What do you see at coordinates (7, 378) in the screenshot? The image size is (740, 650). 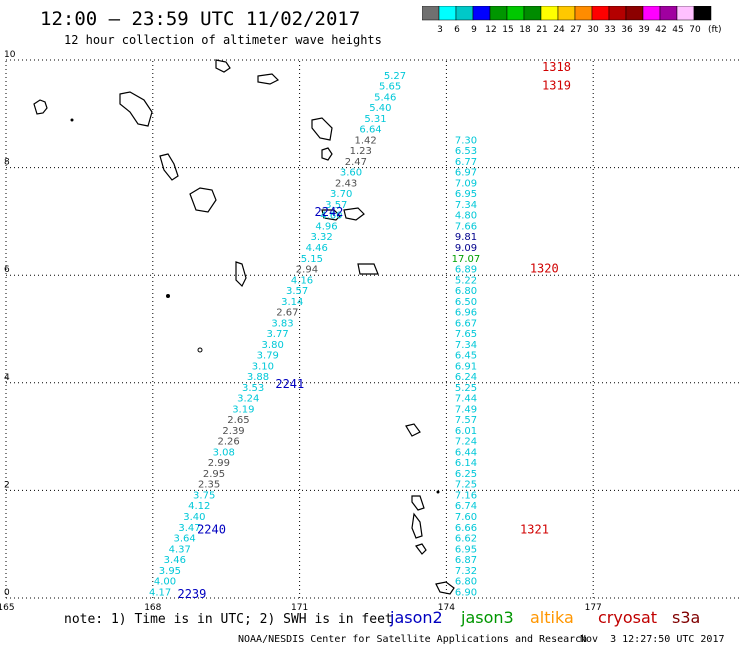 I see `y-tick-label: 4` at bounding box center [7, 378].